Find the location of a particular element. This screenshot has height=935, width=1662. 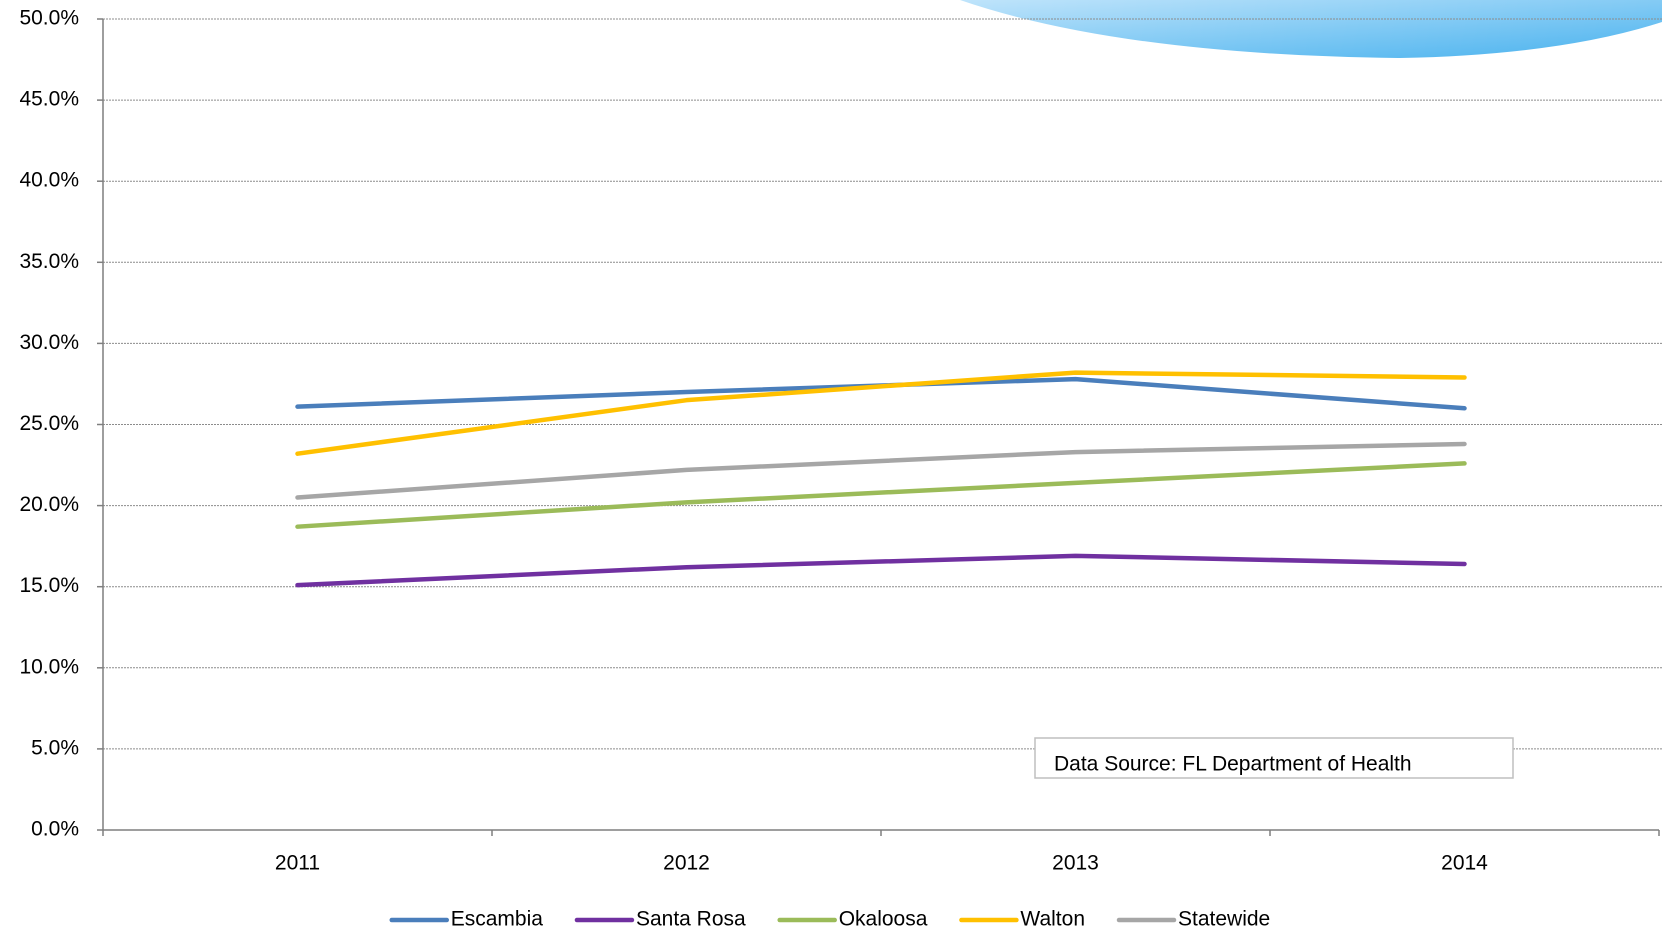

legend-item: Okaloosa is located at coordinates (852, 919).